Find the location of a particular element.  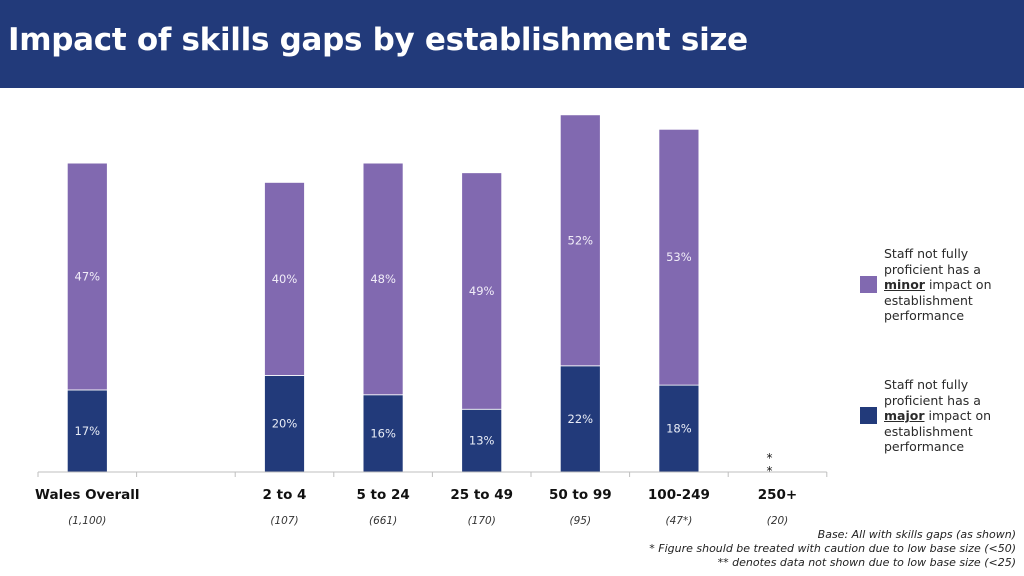

base-size-label-2: (107) is located at coordinates (284, 521).